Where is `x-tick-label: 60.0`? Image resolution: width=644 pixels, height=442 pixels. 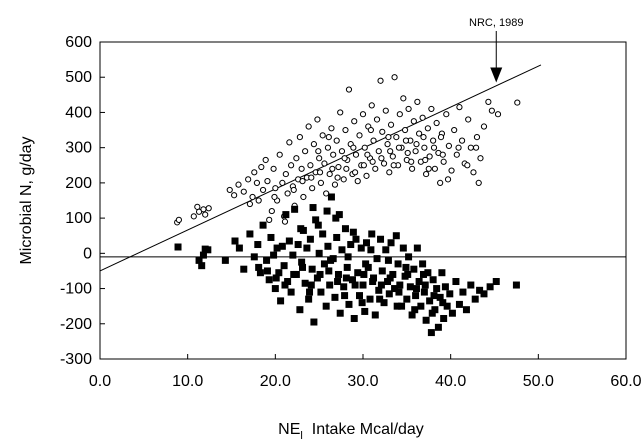 x-tick-label: 60.0 is located at coordinates (625, 381).